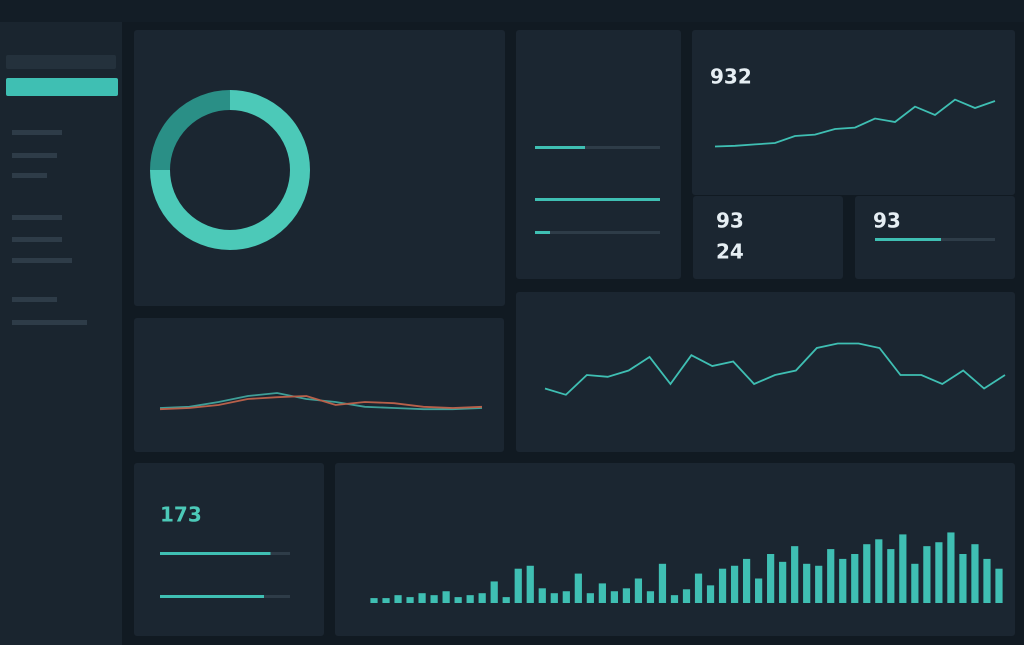 The image size is (1024, 645). Describe the element at coordinates (61, 333) in the screenshot. I see `sidebar` at that location.